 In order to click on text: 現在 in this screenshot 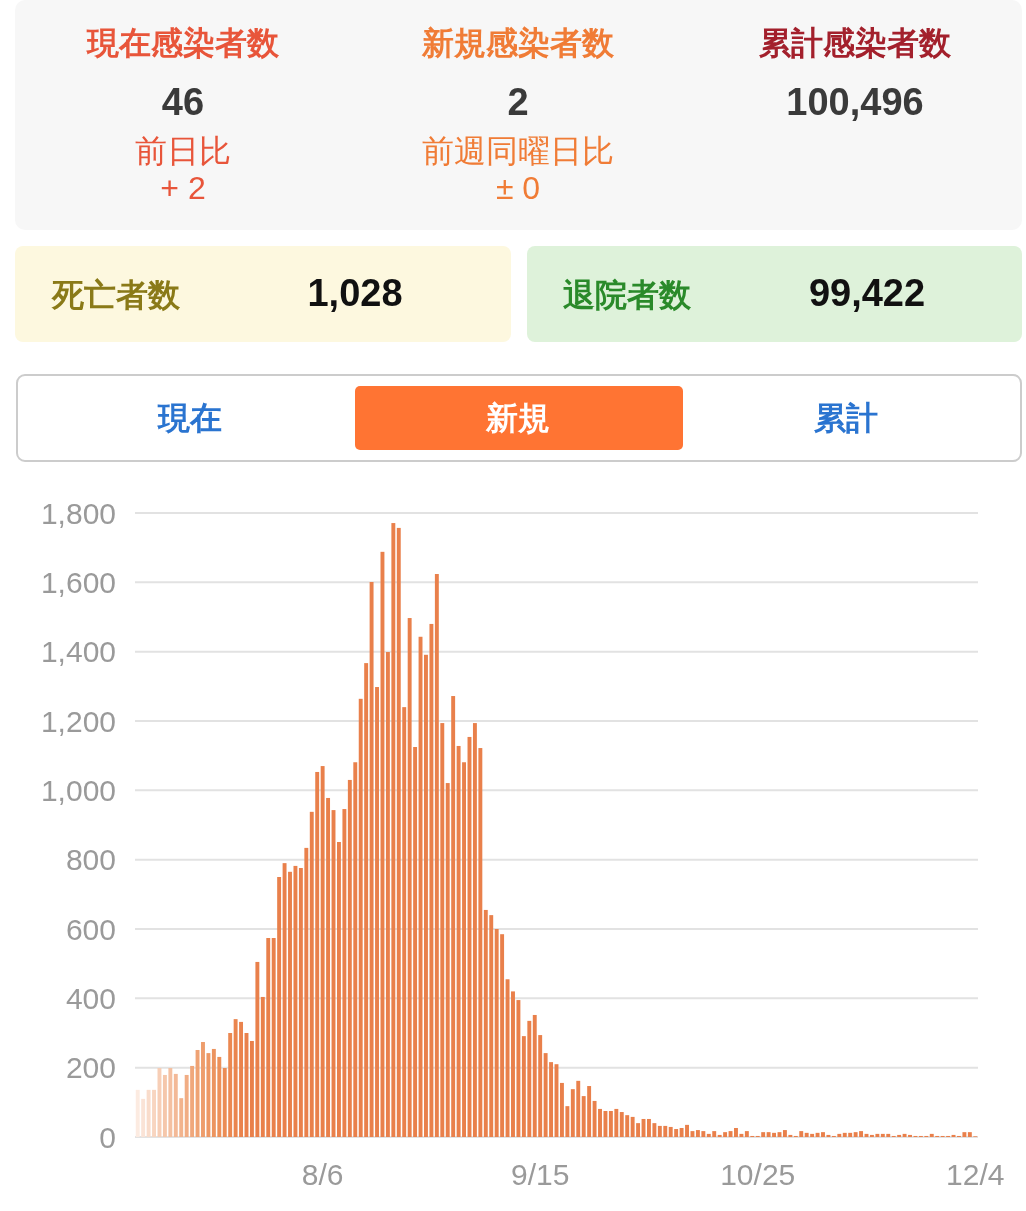, I will do `click(189, 418)`.